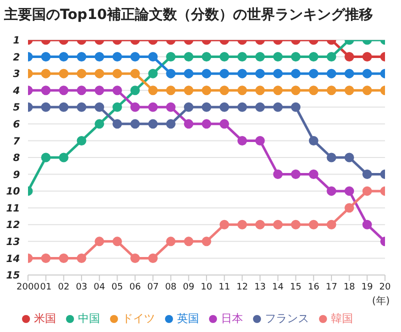  I want to click on y-tick-label: 4, so click(16, 91).